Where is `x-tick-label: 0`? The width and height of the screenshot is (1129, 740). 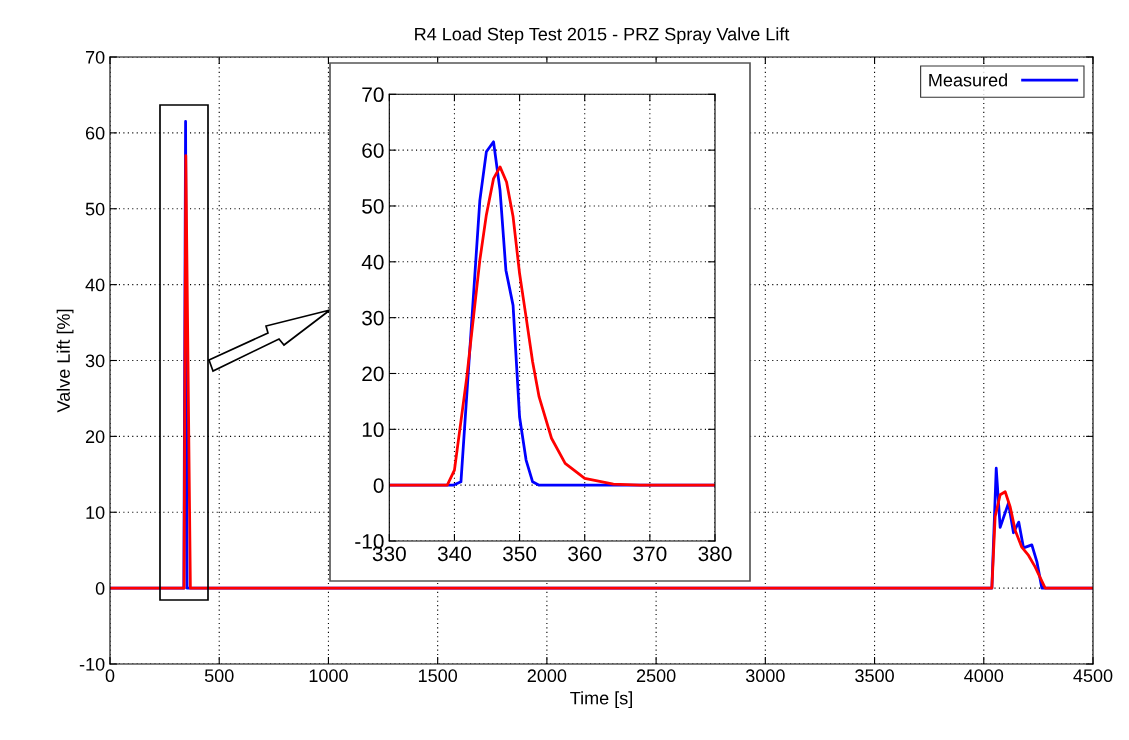
x-tick-label: 0 is located at coordinates (110, 676).